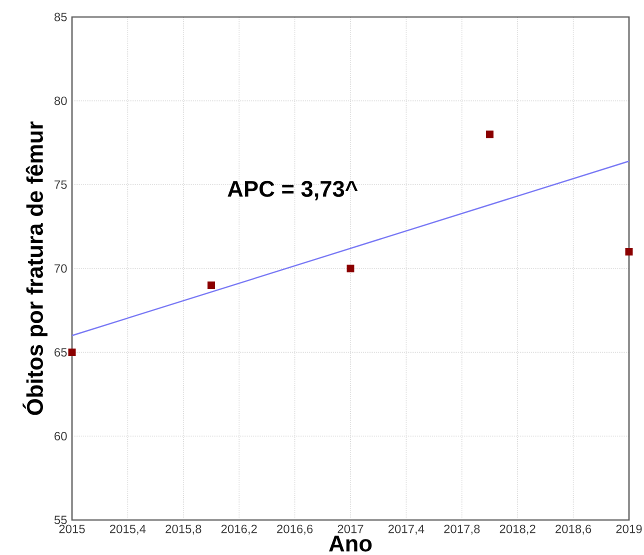  I want to click on y-tick-label: 85, so click(60, 17).